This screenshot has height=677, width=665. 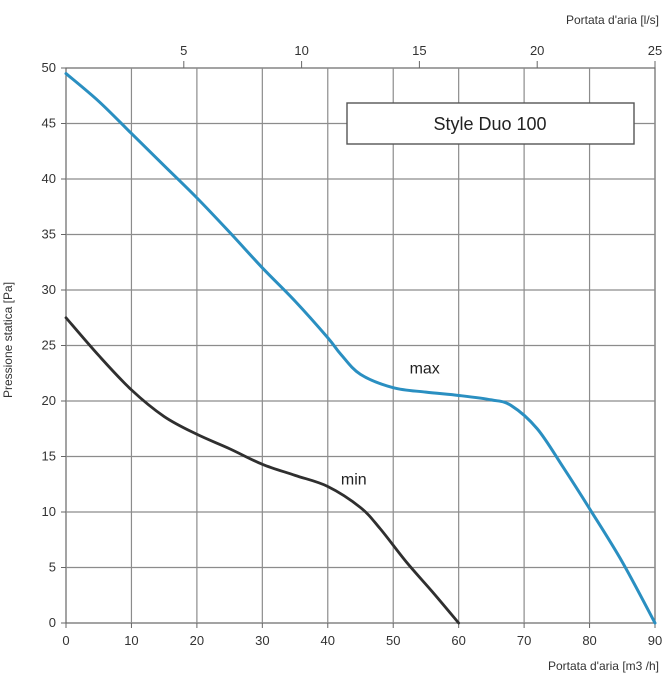 What do you see at coordinates (603, 666) in the screenshot?
I see `x-axis-title: Portata d'aria [m3 /h]` at bounding box center [603, 666].